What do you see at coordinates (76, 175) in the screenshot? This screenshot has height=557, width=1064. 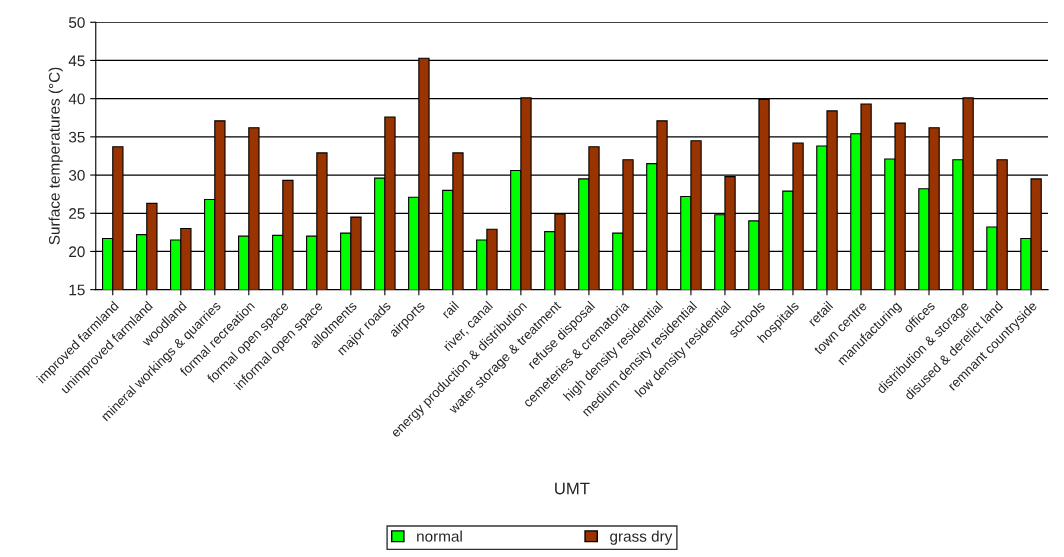 I see `y-tick-label: 30` at bounding box center [76, 175].